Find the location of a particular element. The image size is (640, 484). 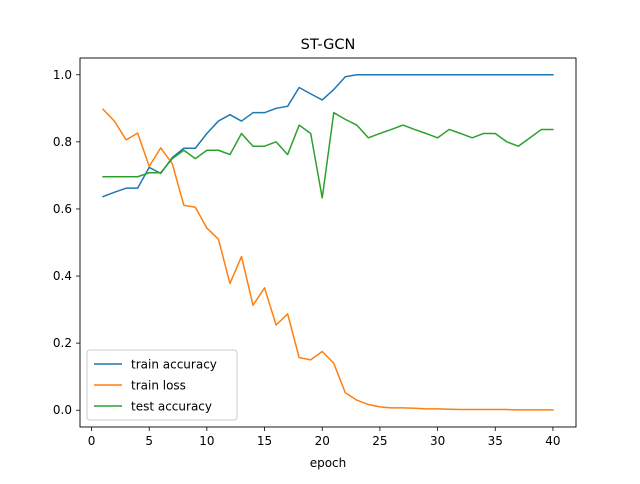

x-tick-label: 10 is located at coordinates (206, 441).